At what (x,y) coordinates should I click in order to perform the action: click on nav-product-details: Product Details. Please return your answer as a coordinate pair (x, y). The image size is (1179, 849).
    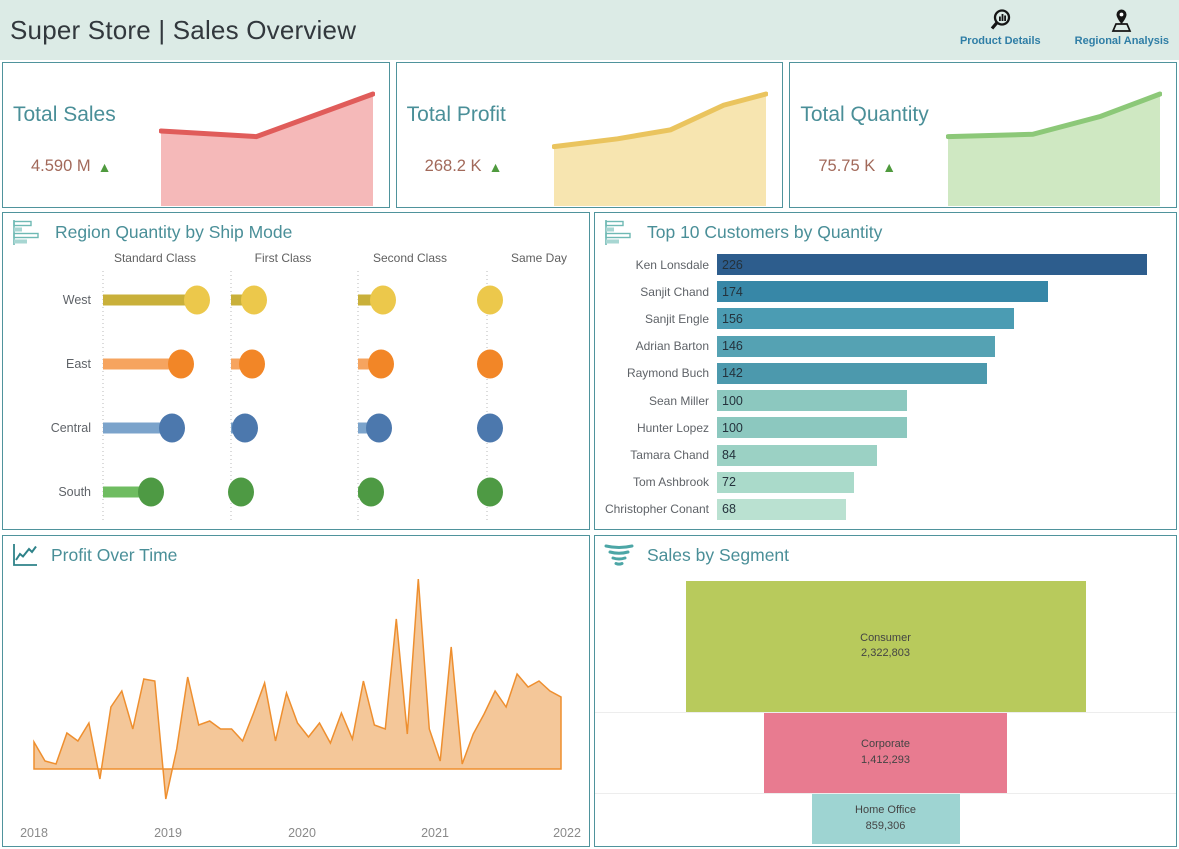
    Looking at the image, I should click on (1000, 26).